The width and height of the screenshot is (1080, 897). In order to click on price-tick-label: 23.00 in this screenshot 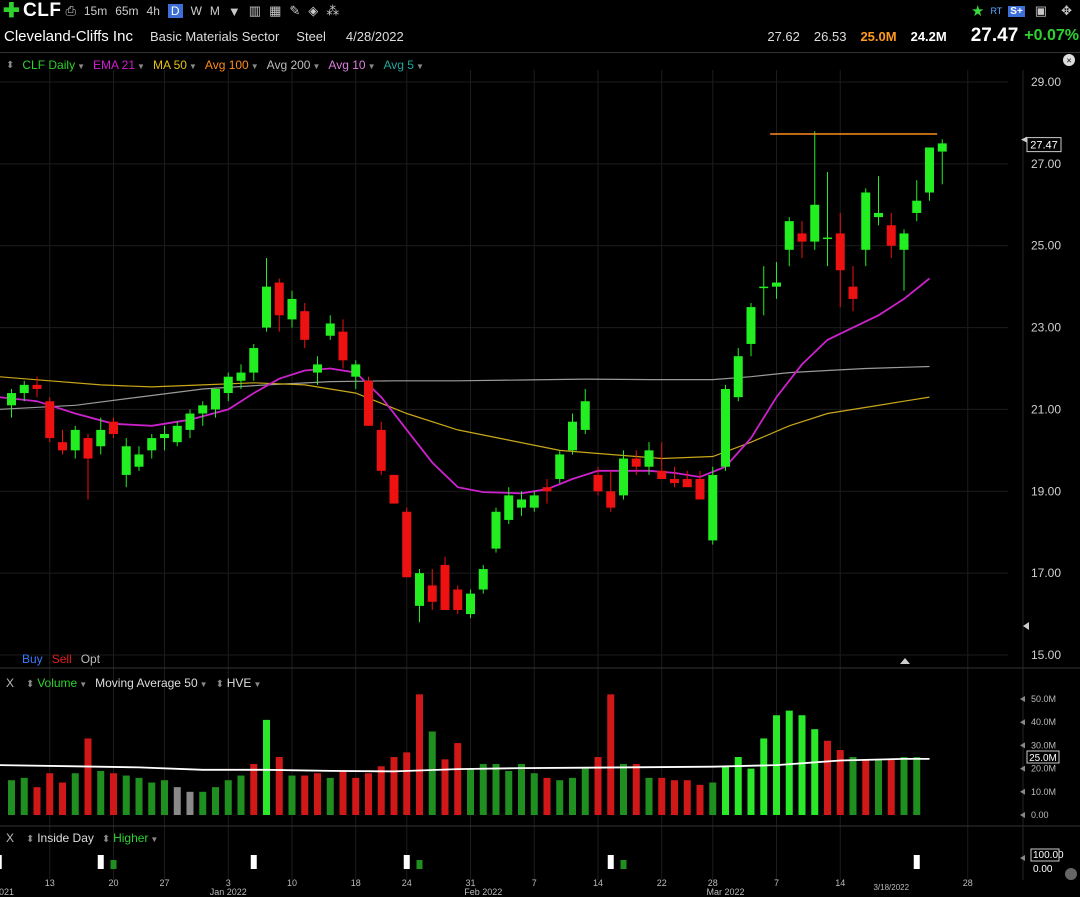, I will do `click(1046, 328)`.